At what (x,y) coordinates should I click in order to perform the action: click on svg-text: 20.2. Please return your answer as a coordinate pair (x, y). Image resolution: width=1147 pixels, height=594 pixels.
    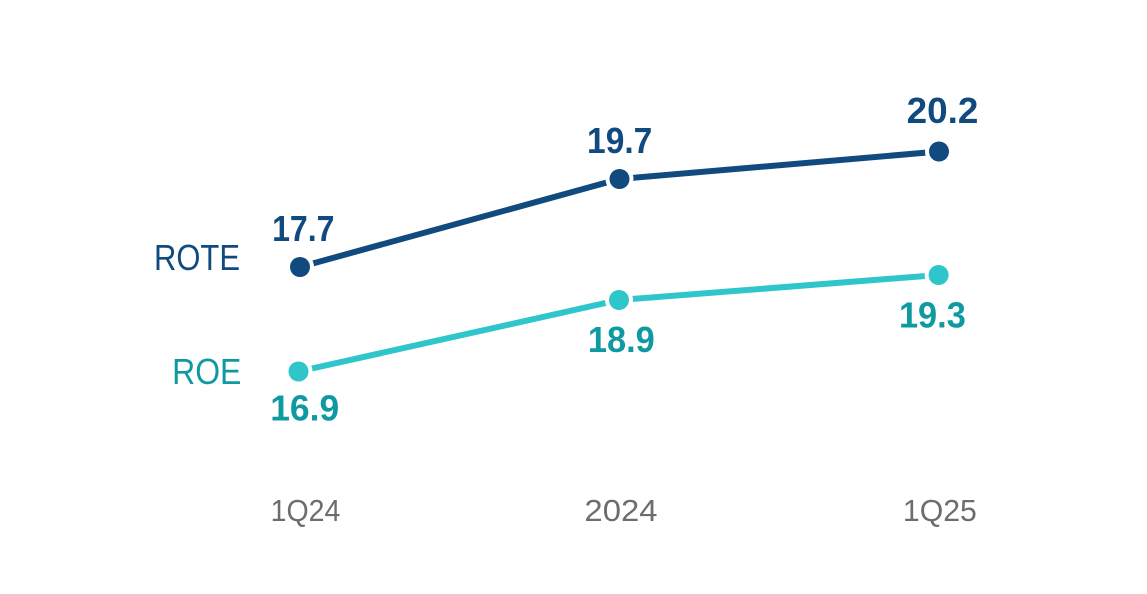
    Looking at the image, I should click on (943, 110).